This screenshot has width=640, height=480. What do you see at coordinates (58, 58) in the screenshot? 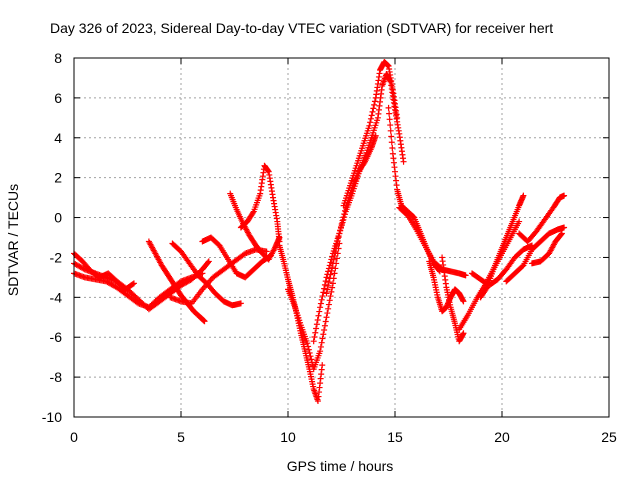
I see `y-tick-label: 8` at bounding box center [58, 58].